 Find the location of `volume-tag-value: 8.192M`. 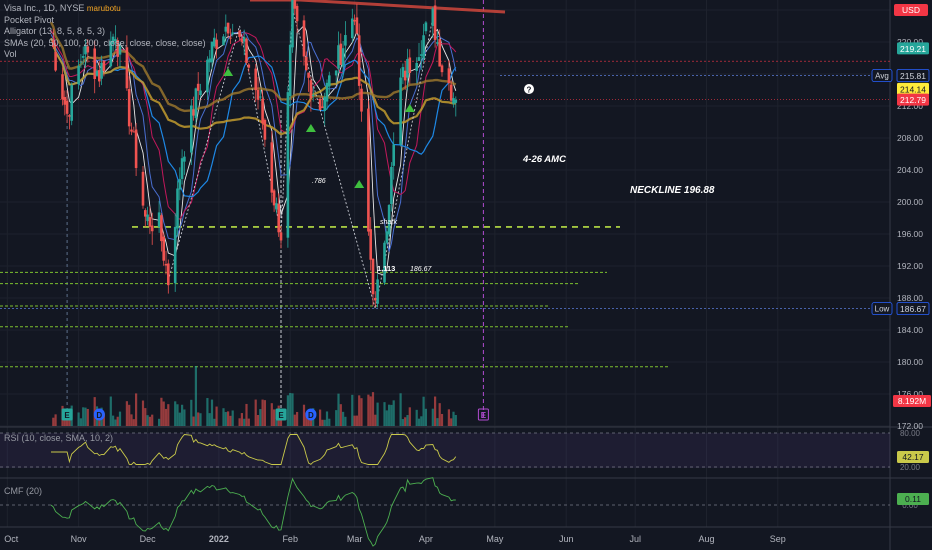

volume-tag-value: 8.192M is located at coordinates (912, 401).